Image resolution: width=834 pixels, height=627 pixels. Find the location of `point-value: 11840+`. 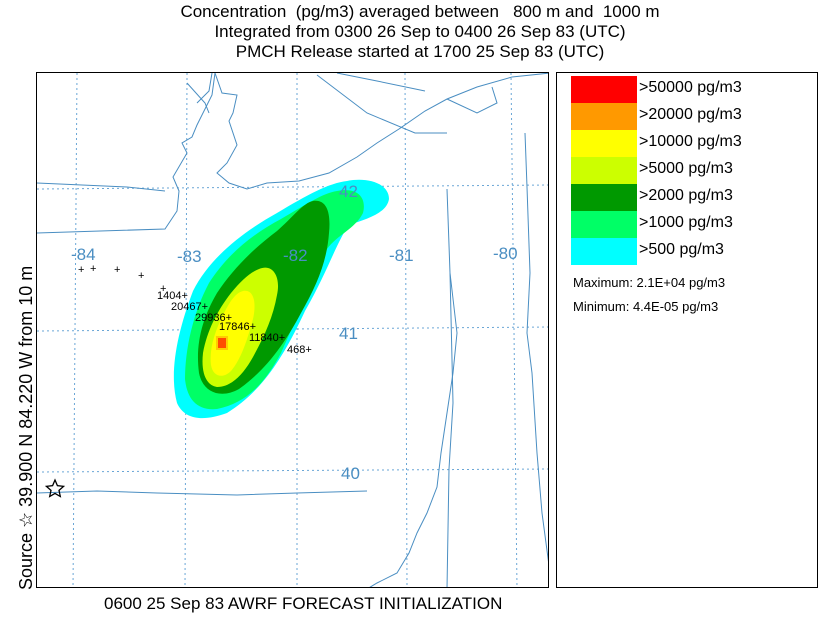

point-value: 11840+ is located at coordinates (267, 338).